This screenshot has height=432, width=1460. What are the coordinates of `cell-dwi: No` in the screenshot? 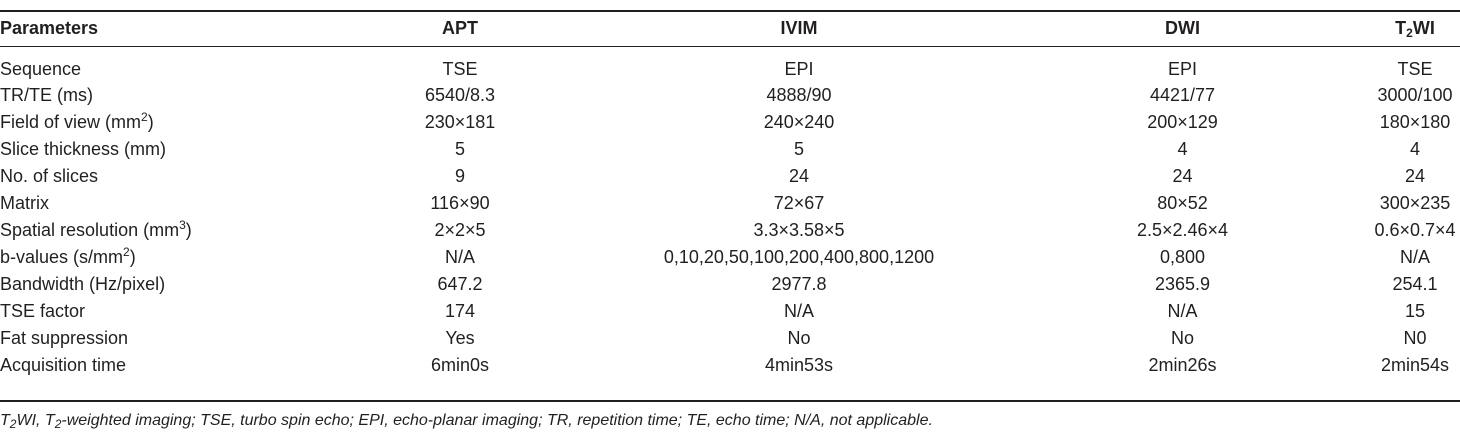 It's located at (1182, 338).